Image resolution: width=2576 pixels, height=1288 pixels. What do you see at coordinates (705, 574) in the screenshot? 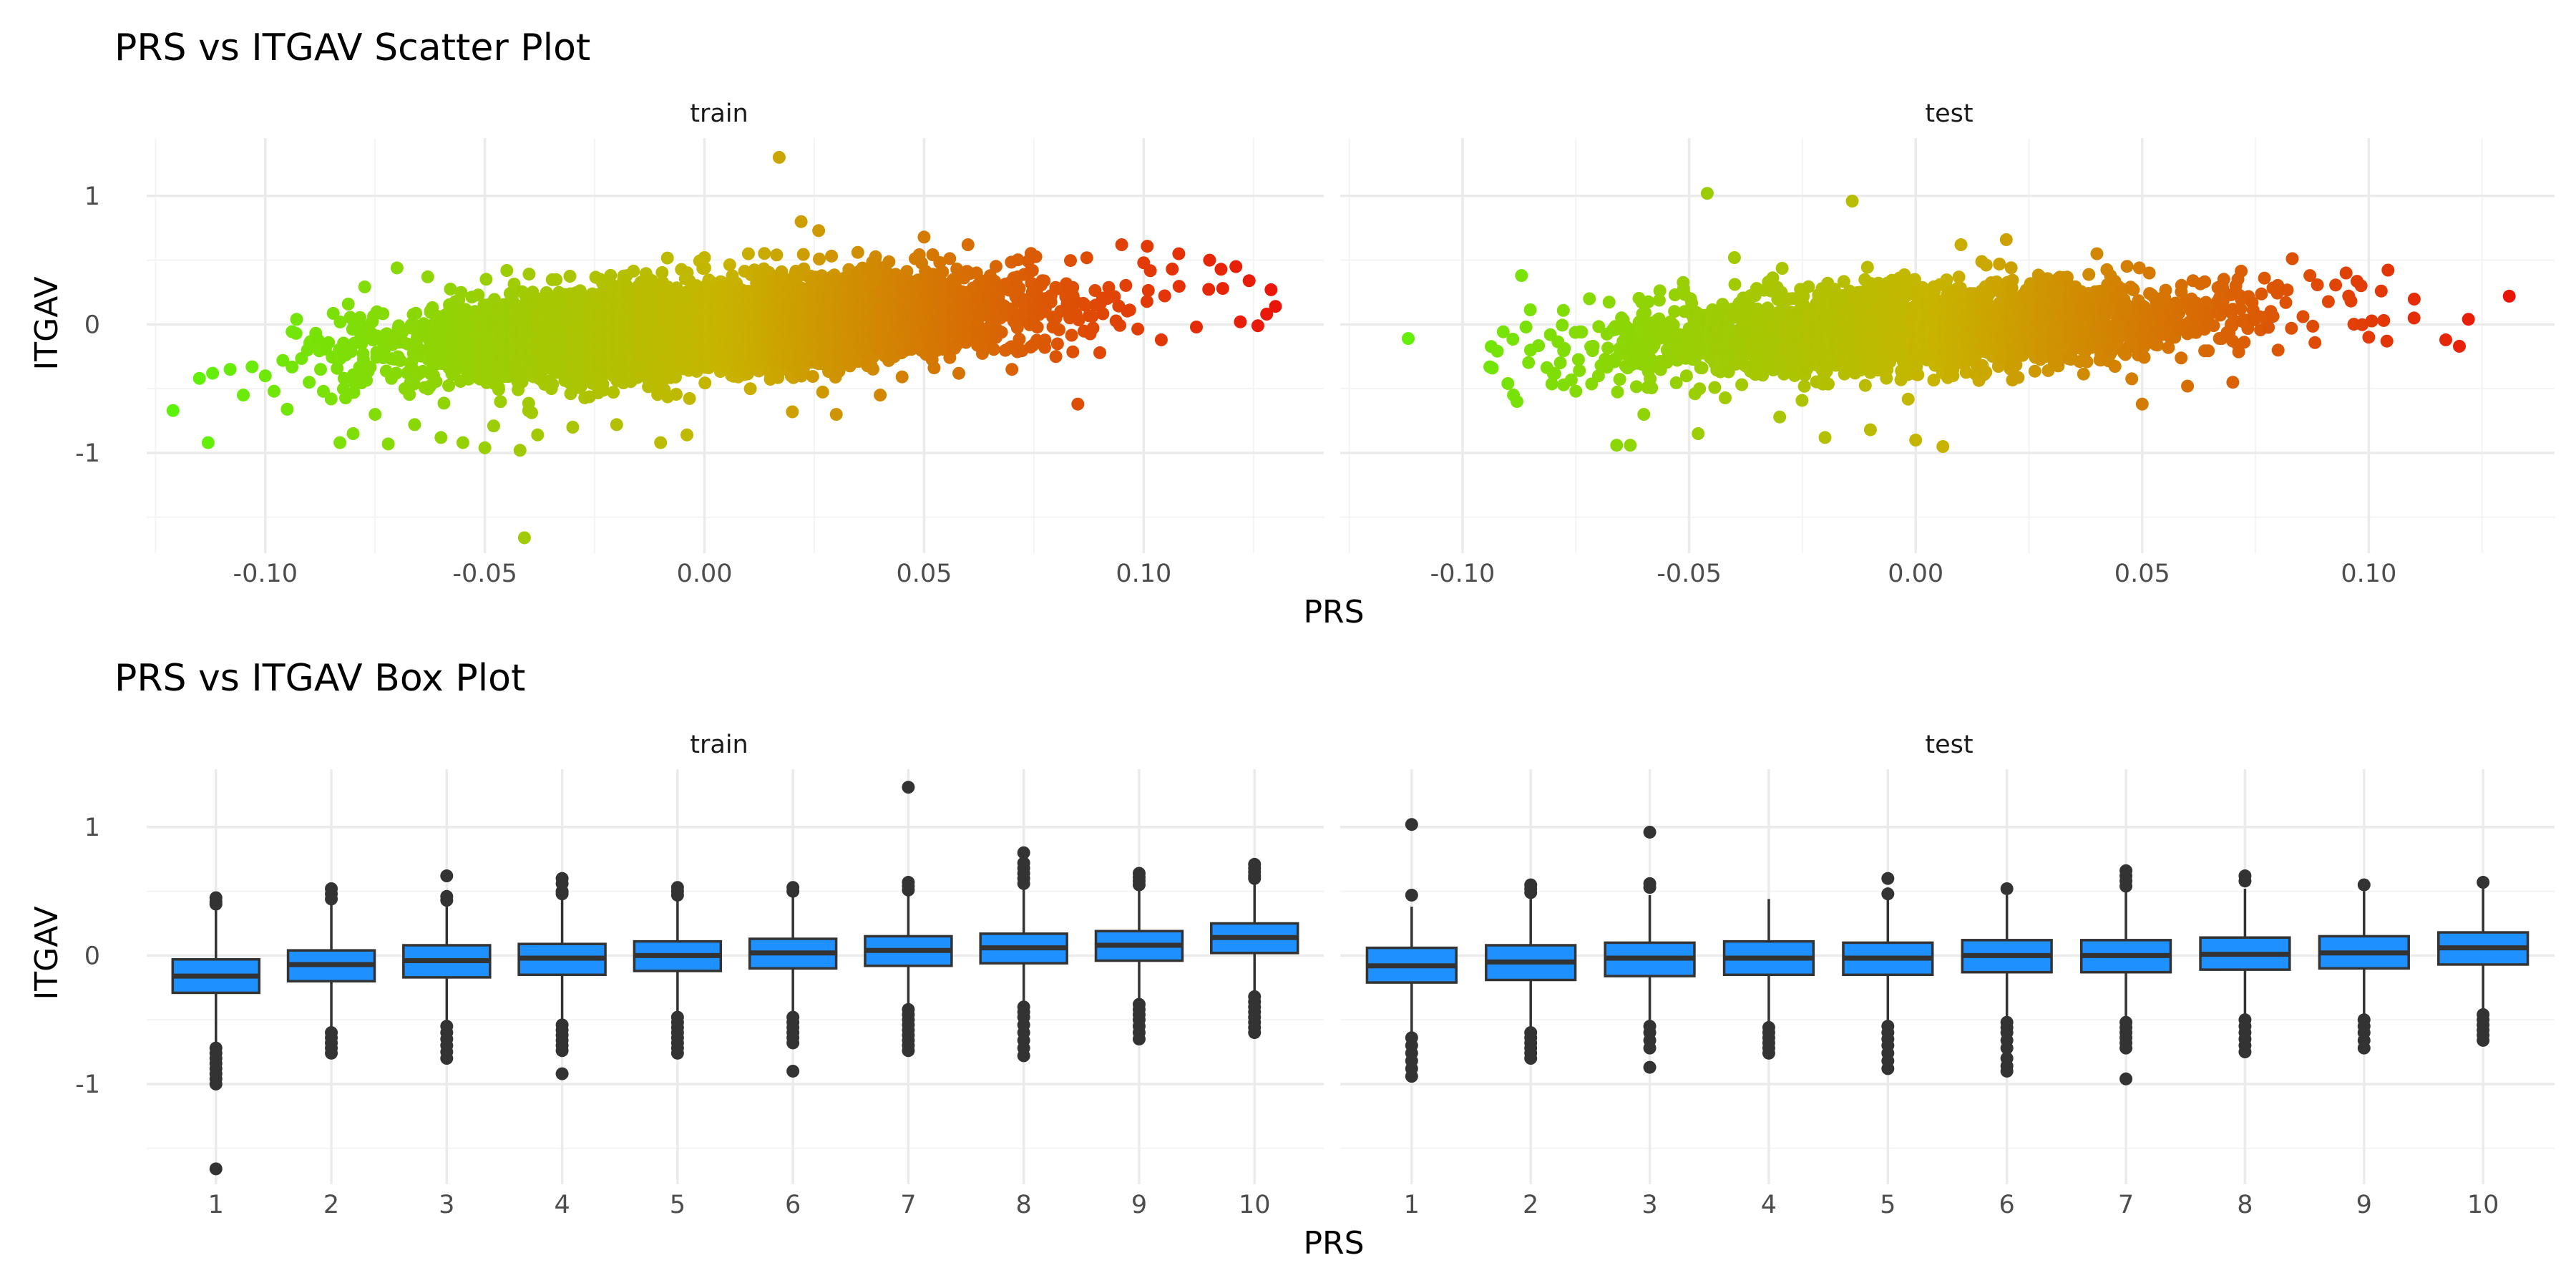
I see `x-tick-label: 0.00` at bounding box center [705, 574].